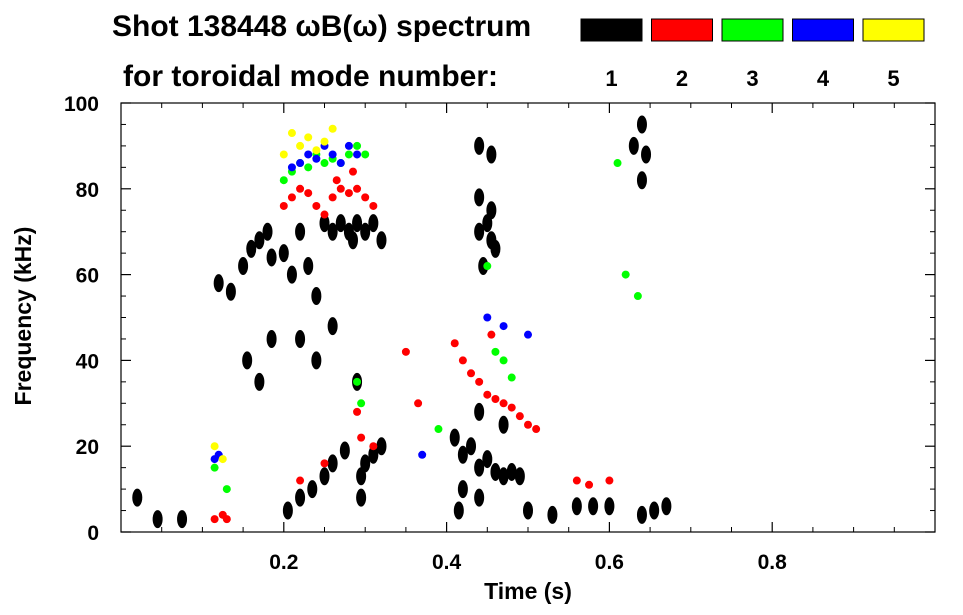 The height and width of the screenshot is (615, 963). I want to click on y-tick-label: 80, so click(87, 190).